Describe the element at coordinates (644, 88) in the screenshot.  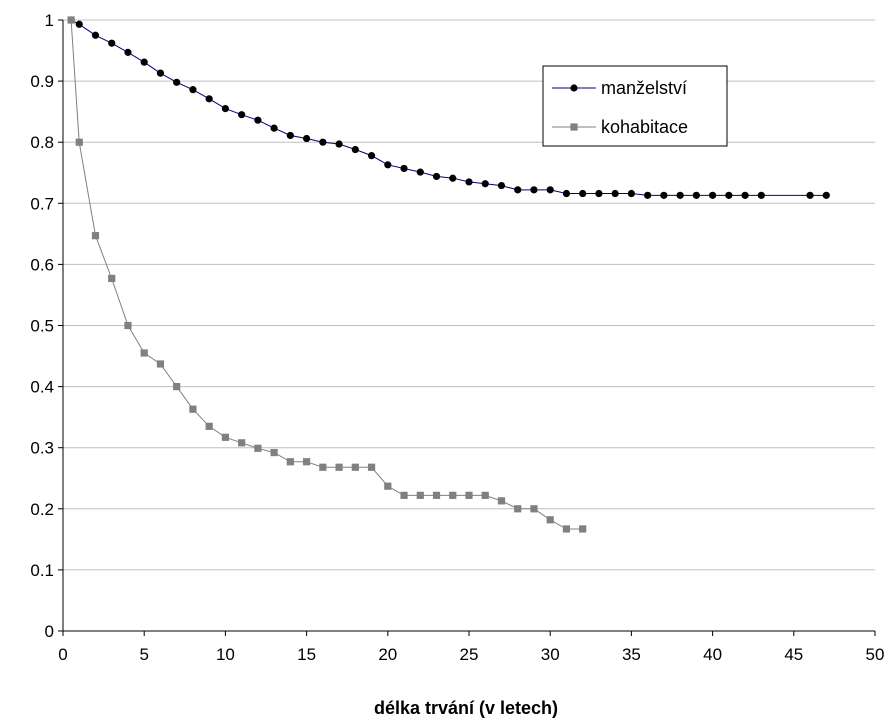
I see `legend-label: manželství` at that location.